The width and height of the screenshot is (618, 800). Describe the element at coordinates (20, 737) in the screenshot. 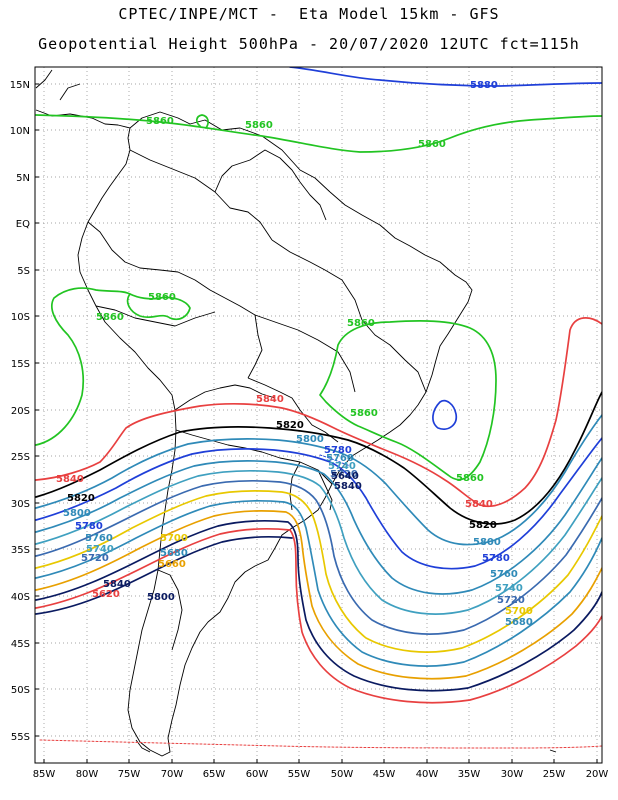

I see `lat-label: 55S` at that location.